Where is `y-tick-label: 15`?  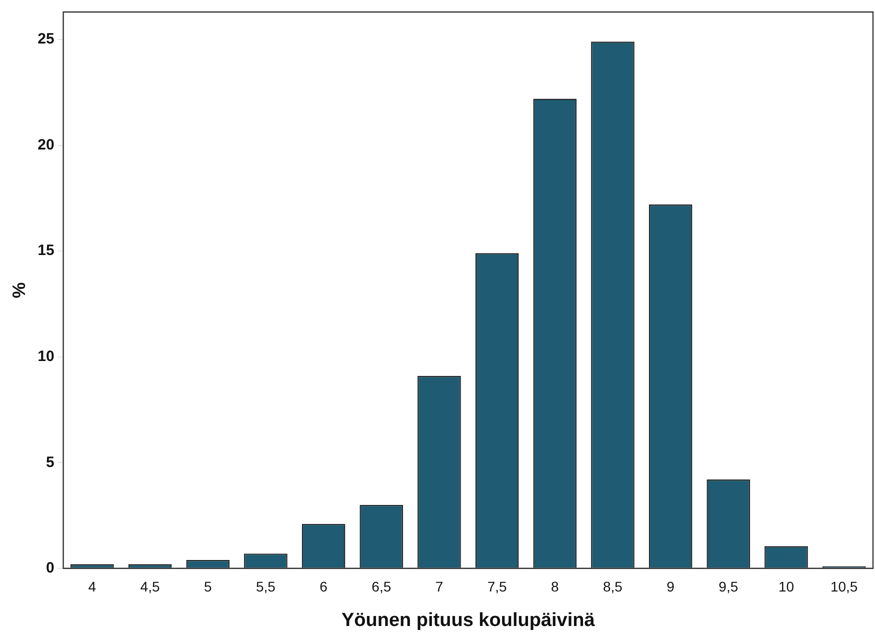
y-tick-label: 15 is located at coordinates (46, 251).